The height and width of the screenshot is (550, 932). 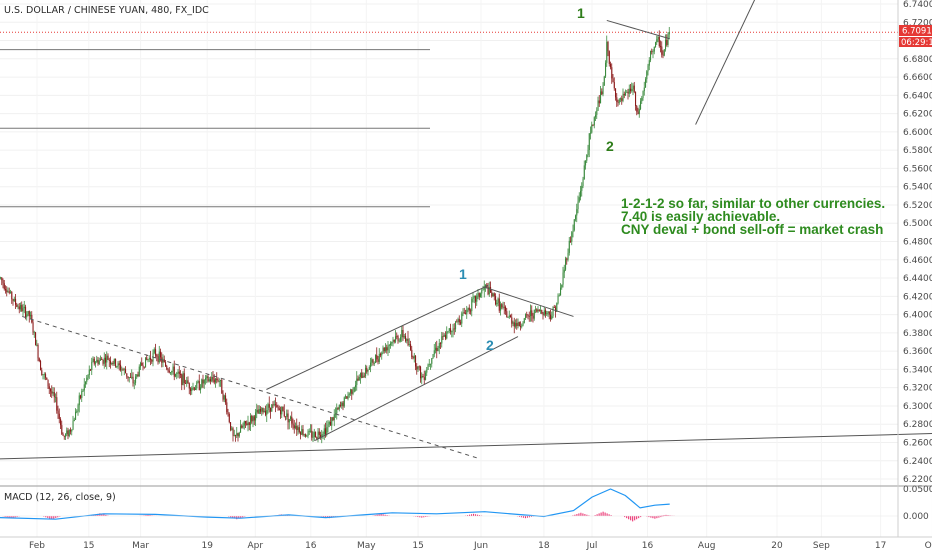 What do you see at coordinates (581, 13) in the screenshot?
I see `wave-label-1-recent: 1` at bounding box center [581, 13].